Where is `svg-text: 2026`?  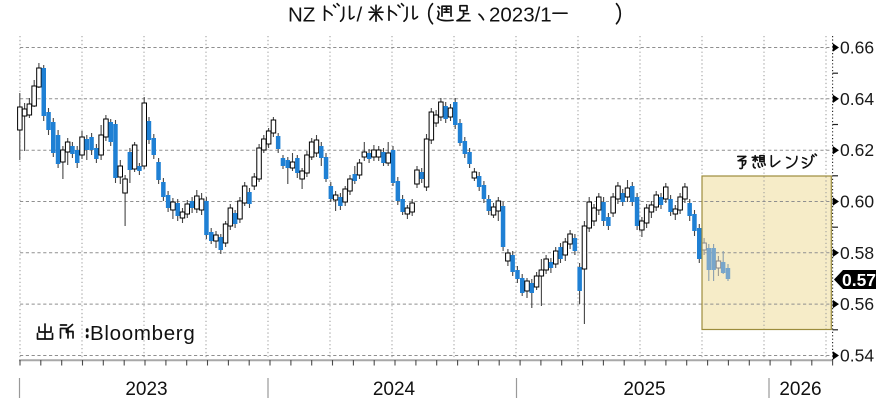 svg-text: 2026 is located at coordinates (800, 389).